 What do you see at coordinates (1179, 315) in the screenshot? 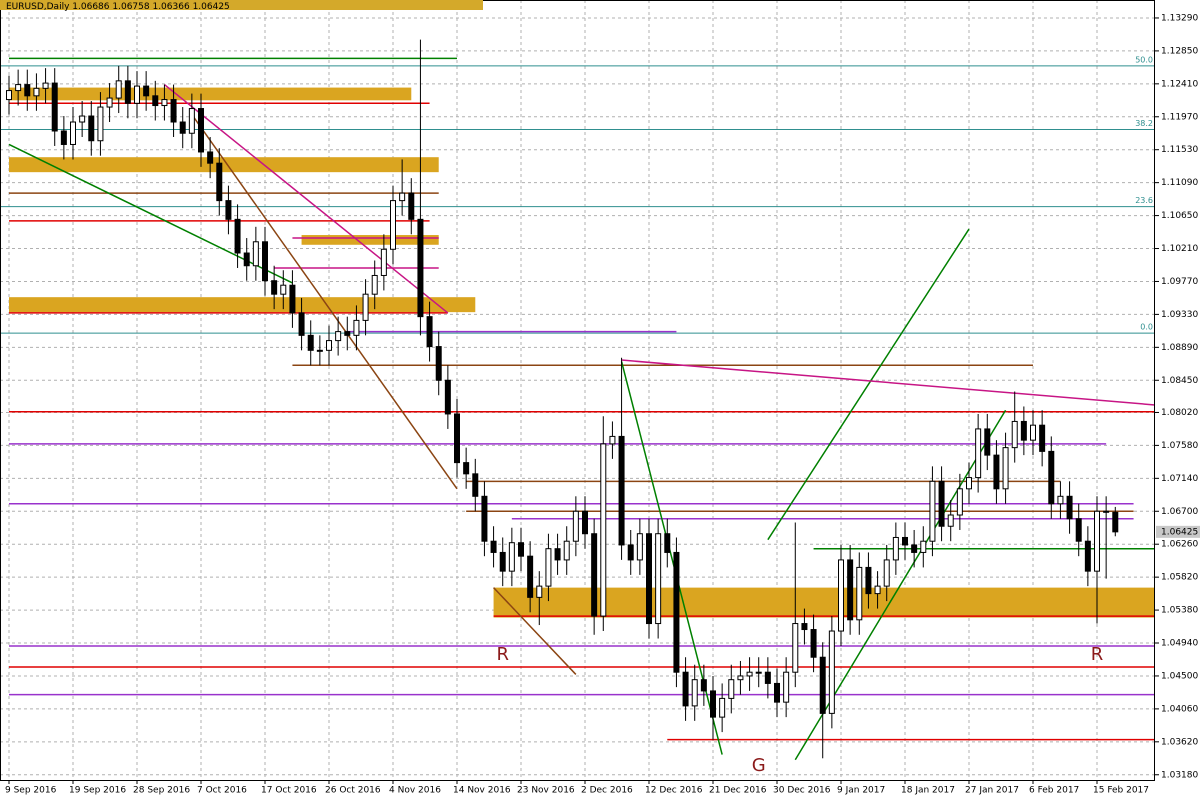
I see `y-tick-label: 1.09330` at bounding box center [1179, 315].